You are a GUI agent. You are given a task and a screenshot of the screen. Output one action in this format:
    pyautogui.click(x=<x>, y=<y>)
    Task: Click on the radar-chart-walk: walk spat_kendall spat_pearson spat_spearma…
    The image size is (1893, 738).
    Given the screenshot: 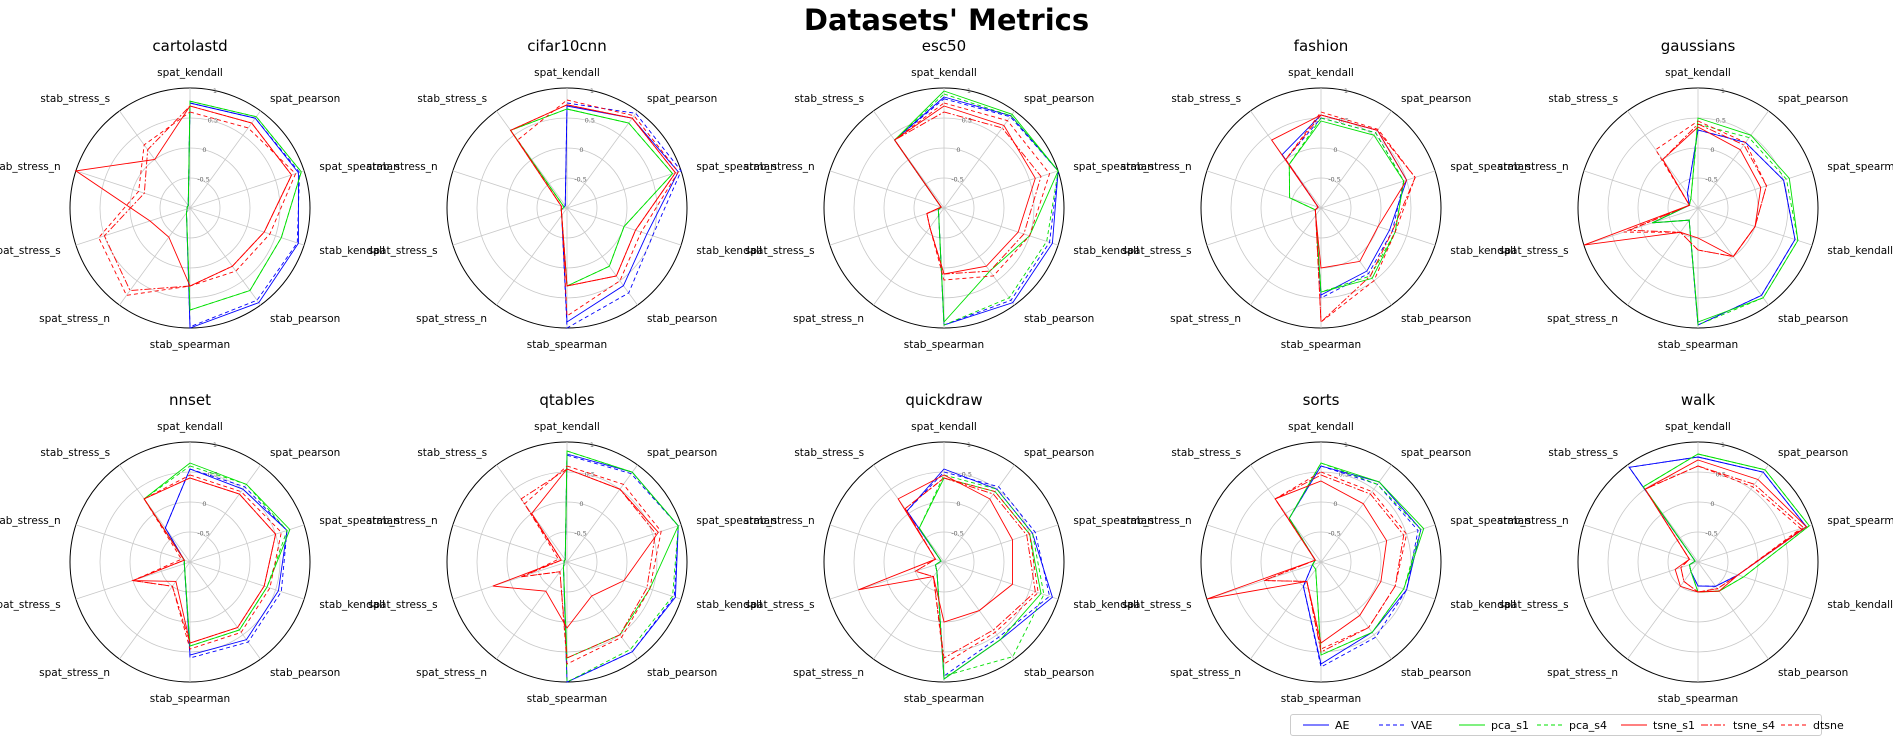 What is the action you would take?
    pyautogui.click(x=1695, y=548)
    